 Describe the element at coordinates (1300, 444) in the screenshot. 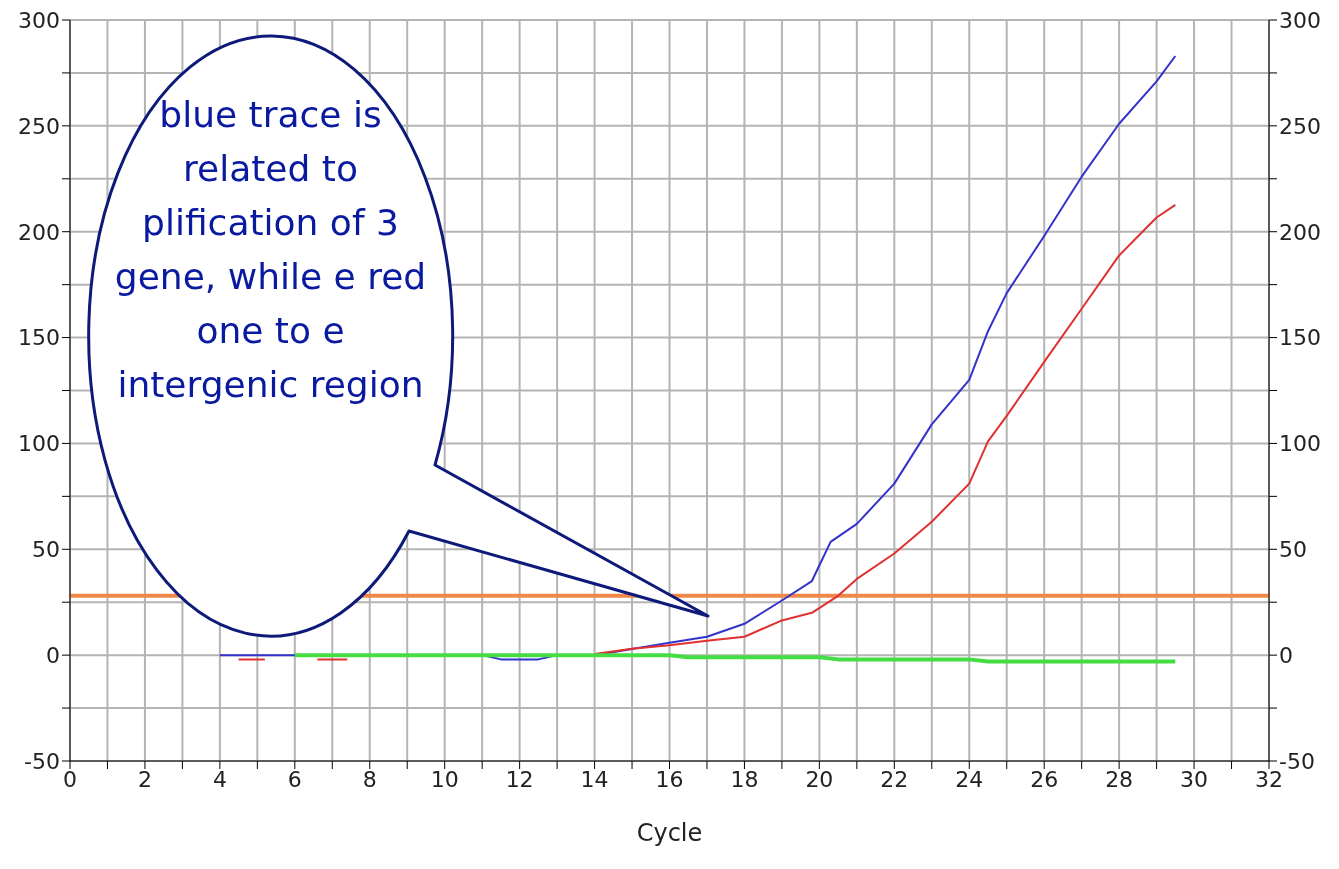

I see `y2-tick-label: 100` at that location.